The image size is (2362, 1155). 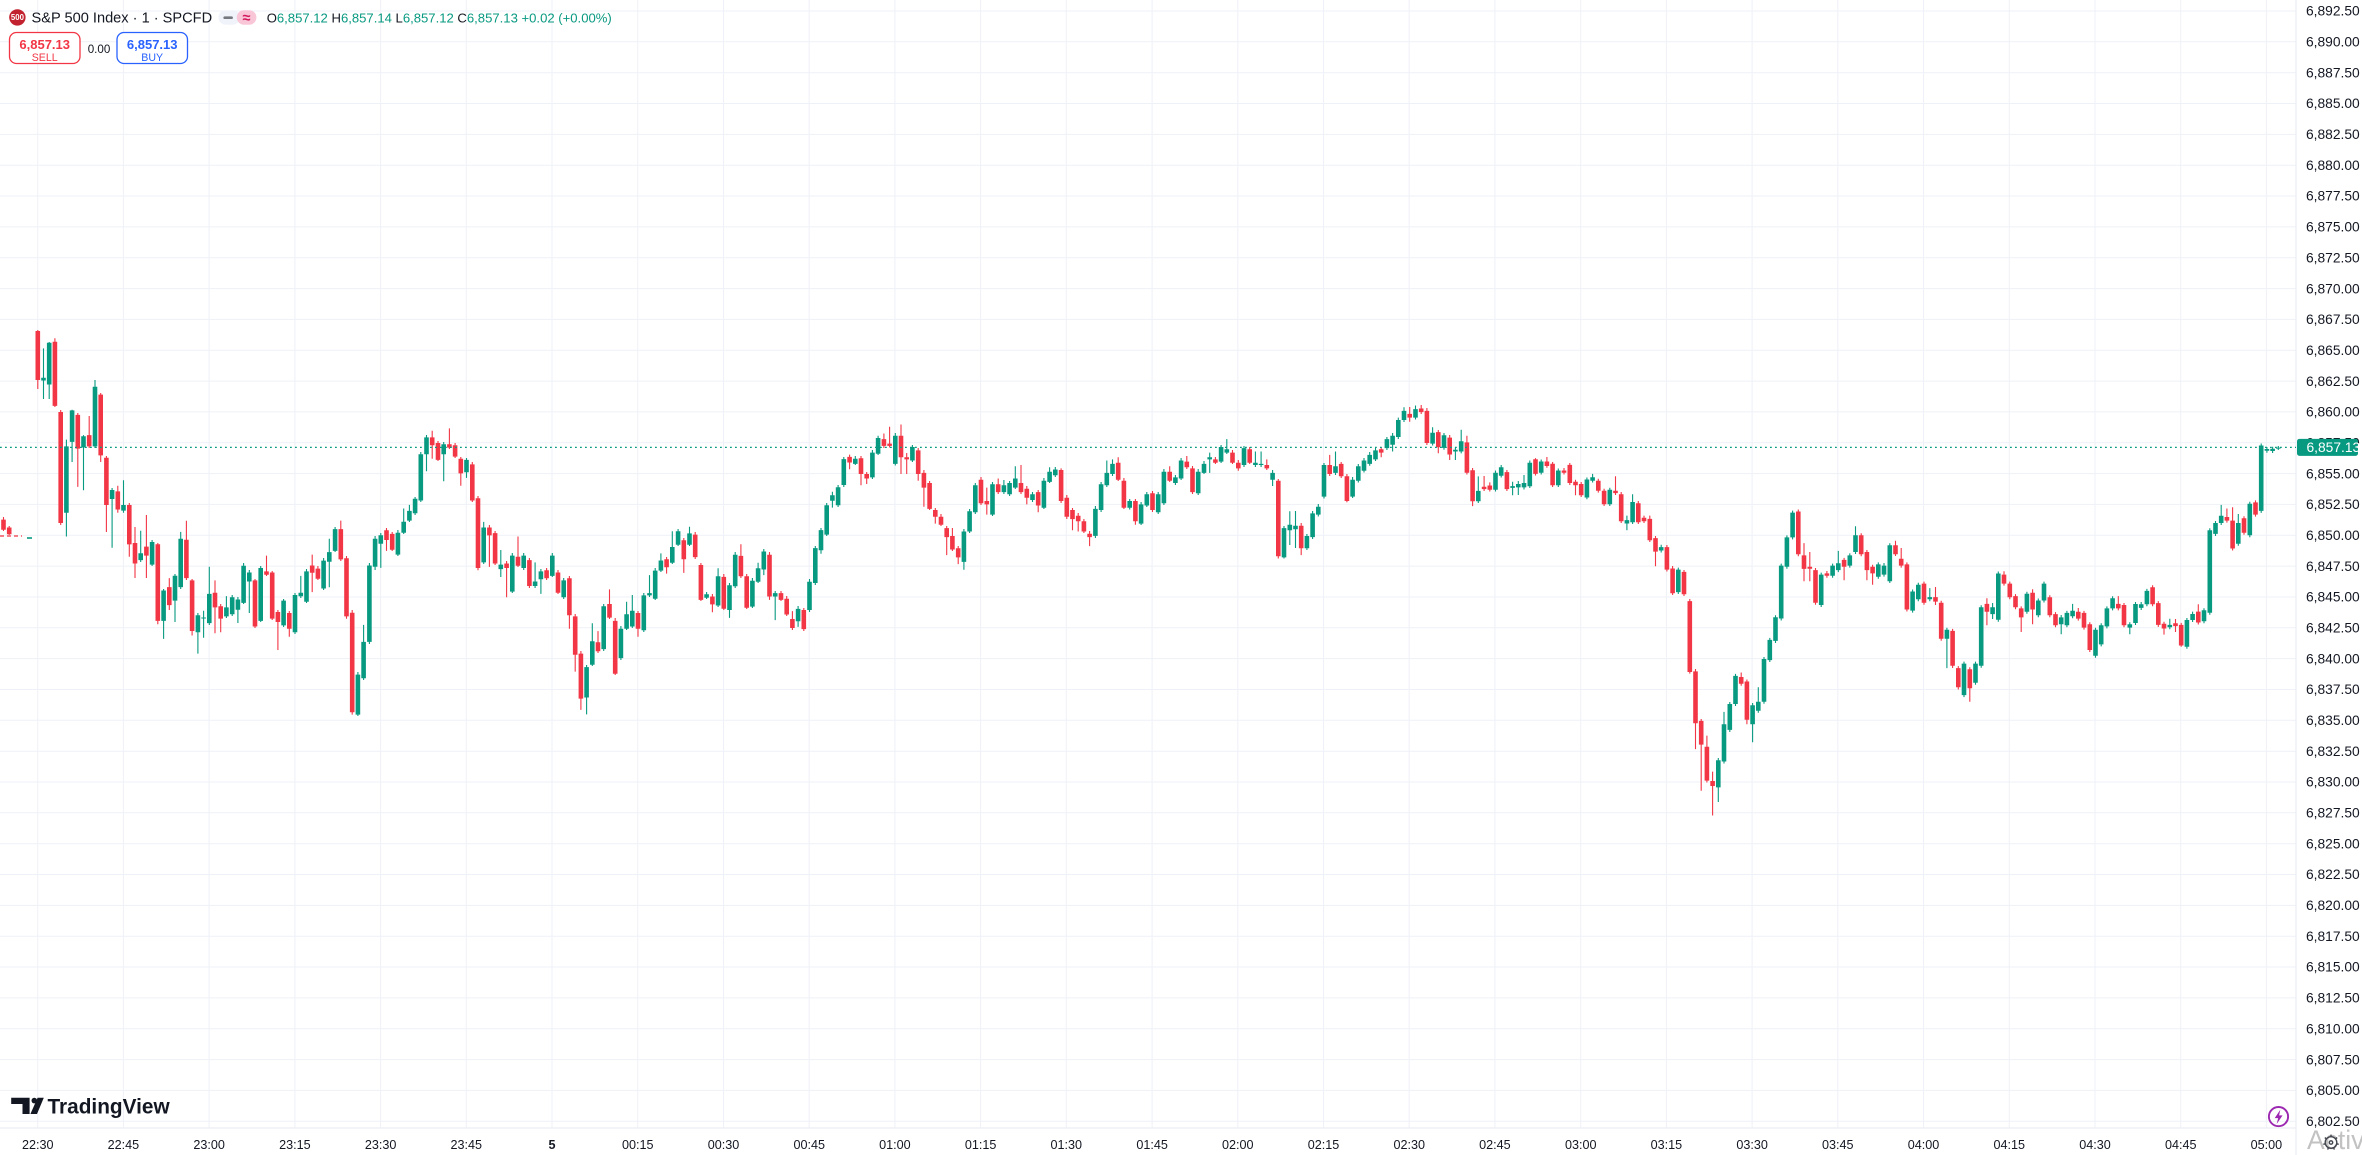 What do you see at coordinates (2333, 165) in the screenshot?
I see `svg-text: 6,880.00` at bounding box center [2333, 165].